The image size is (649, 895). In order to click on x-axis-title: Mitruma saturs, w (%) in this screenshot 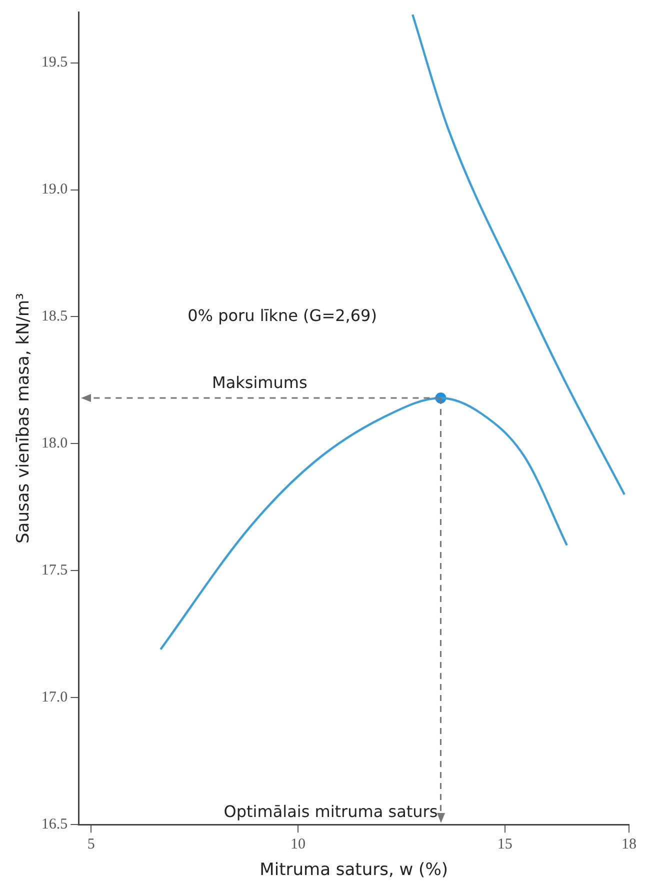, I will do `click(354, 870)`.